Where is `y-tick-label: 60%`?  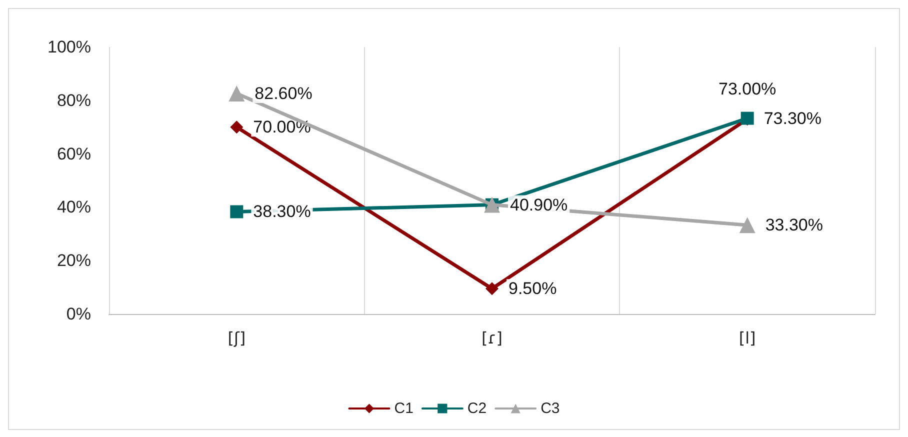 y-tick-label: 60% is located at coordinates (73, 154).